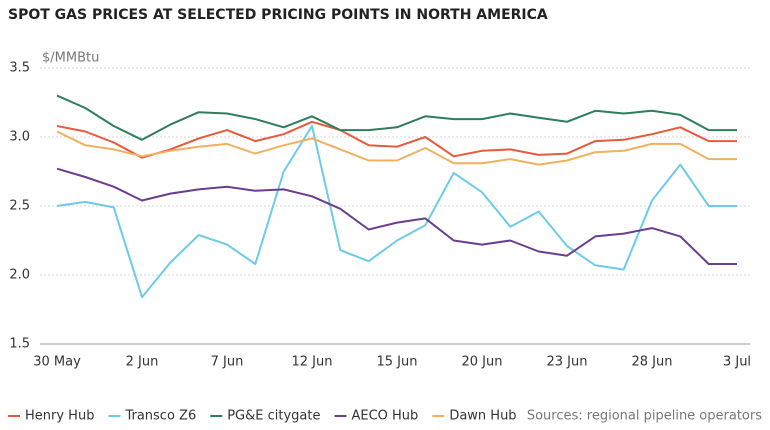  I want to click on y-tick-label: 2.5, so click(19, 206).